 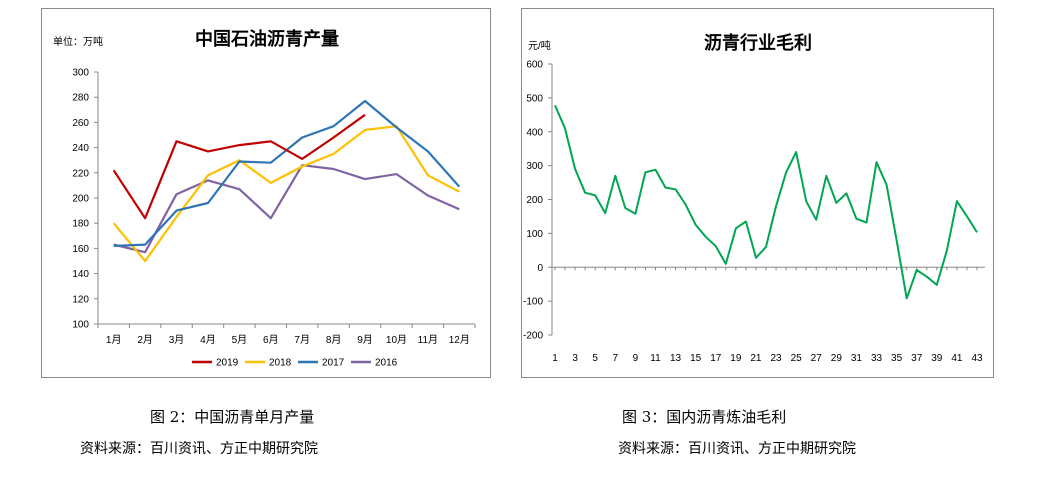 I want to click on x-tick-label: 31, so click(x=857, y=358).